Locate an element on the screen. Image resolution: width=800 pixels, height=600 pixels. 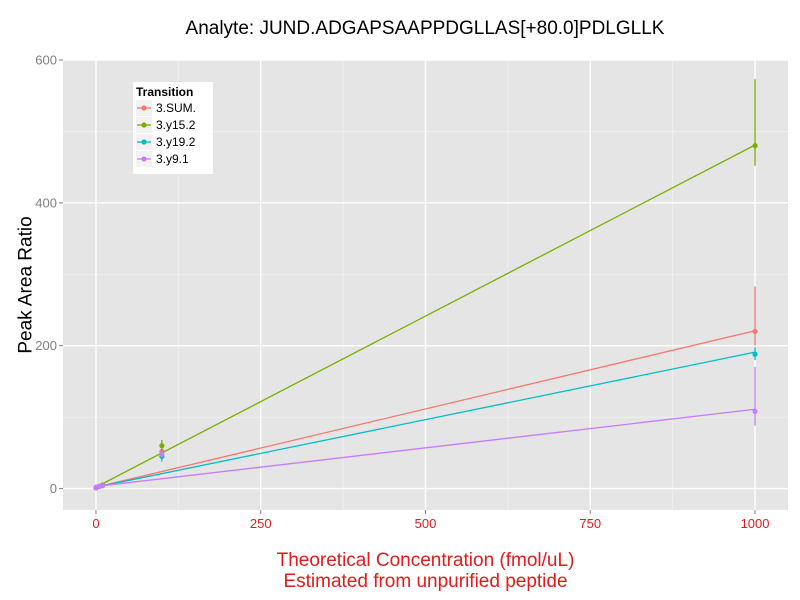
series-line is located at coordinates (425, 448).